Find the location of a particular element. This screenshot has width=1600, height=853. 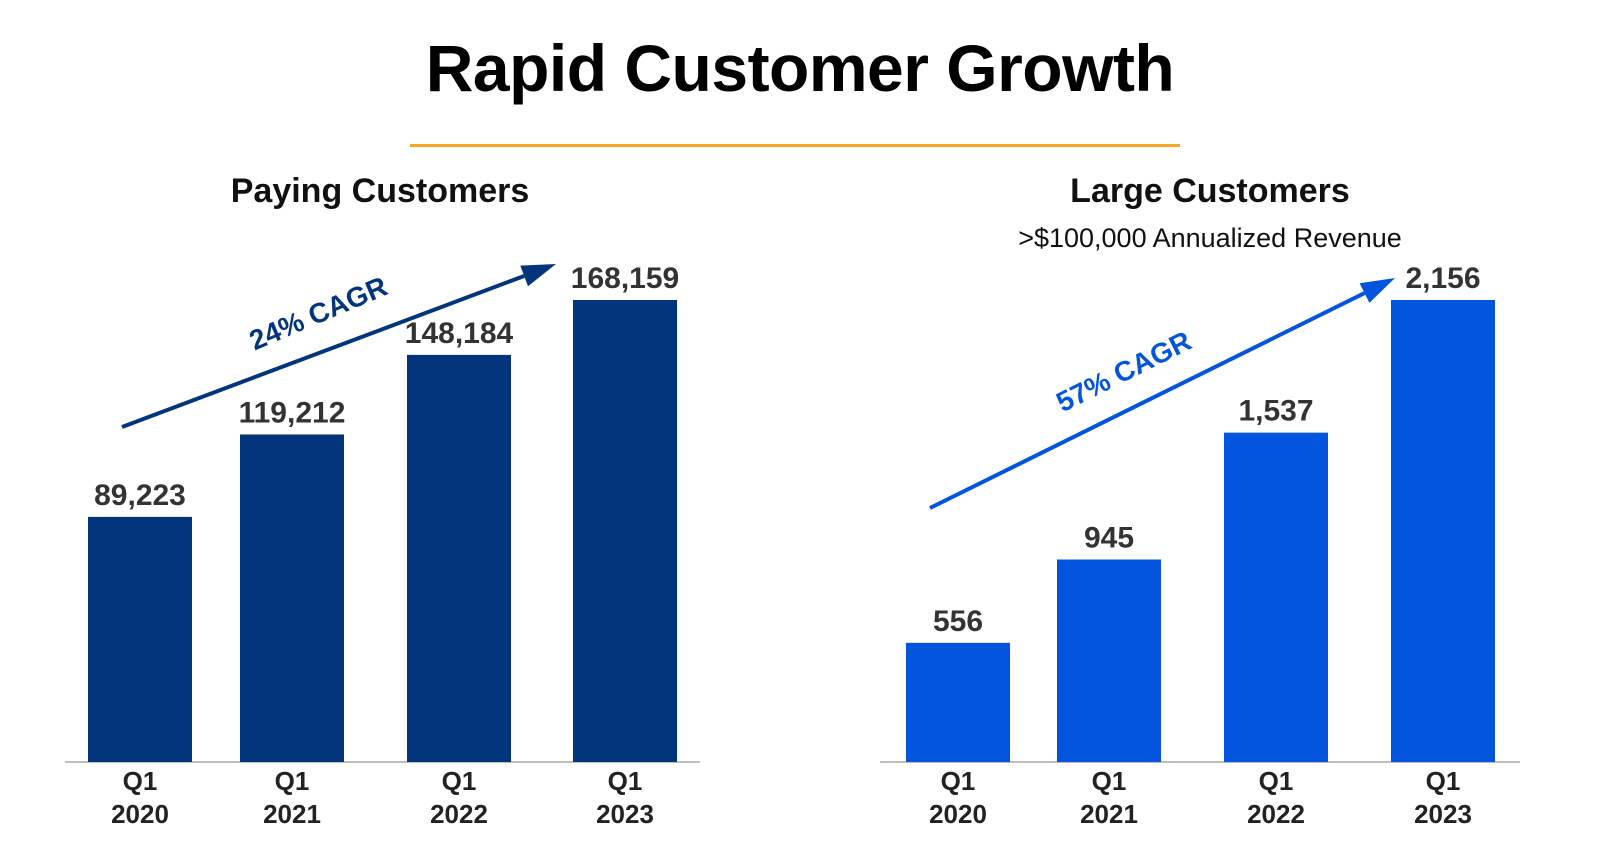

paying-customers-tick-label-year-4: 2023 is located at coordinates (625, 814).